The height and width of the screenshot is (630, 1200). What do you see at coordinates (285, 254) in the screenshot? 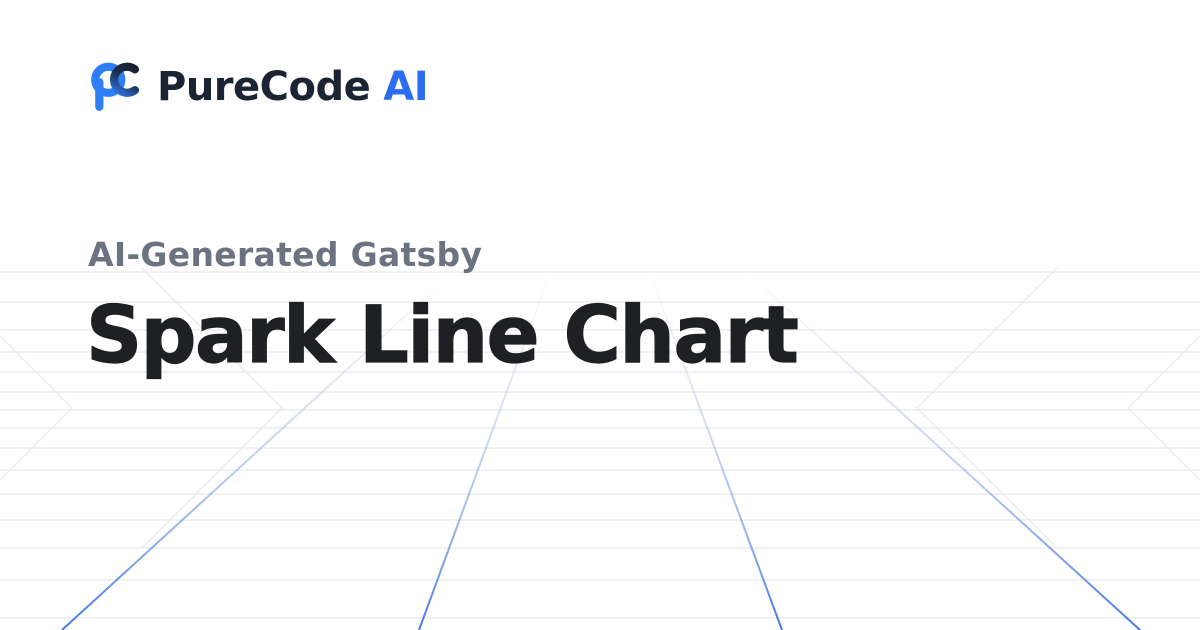
I see `card-eyebrow: AI-Generated Gatsby` at bounding box center [285, 254].